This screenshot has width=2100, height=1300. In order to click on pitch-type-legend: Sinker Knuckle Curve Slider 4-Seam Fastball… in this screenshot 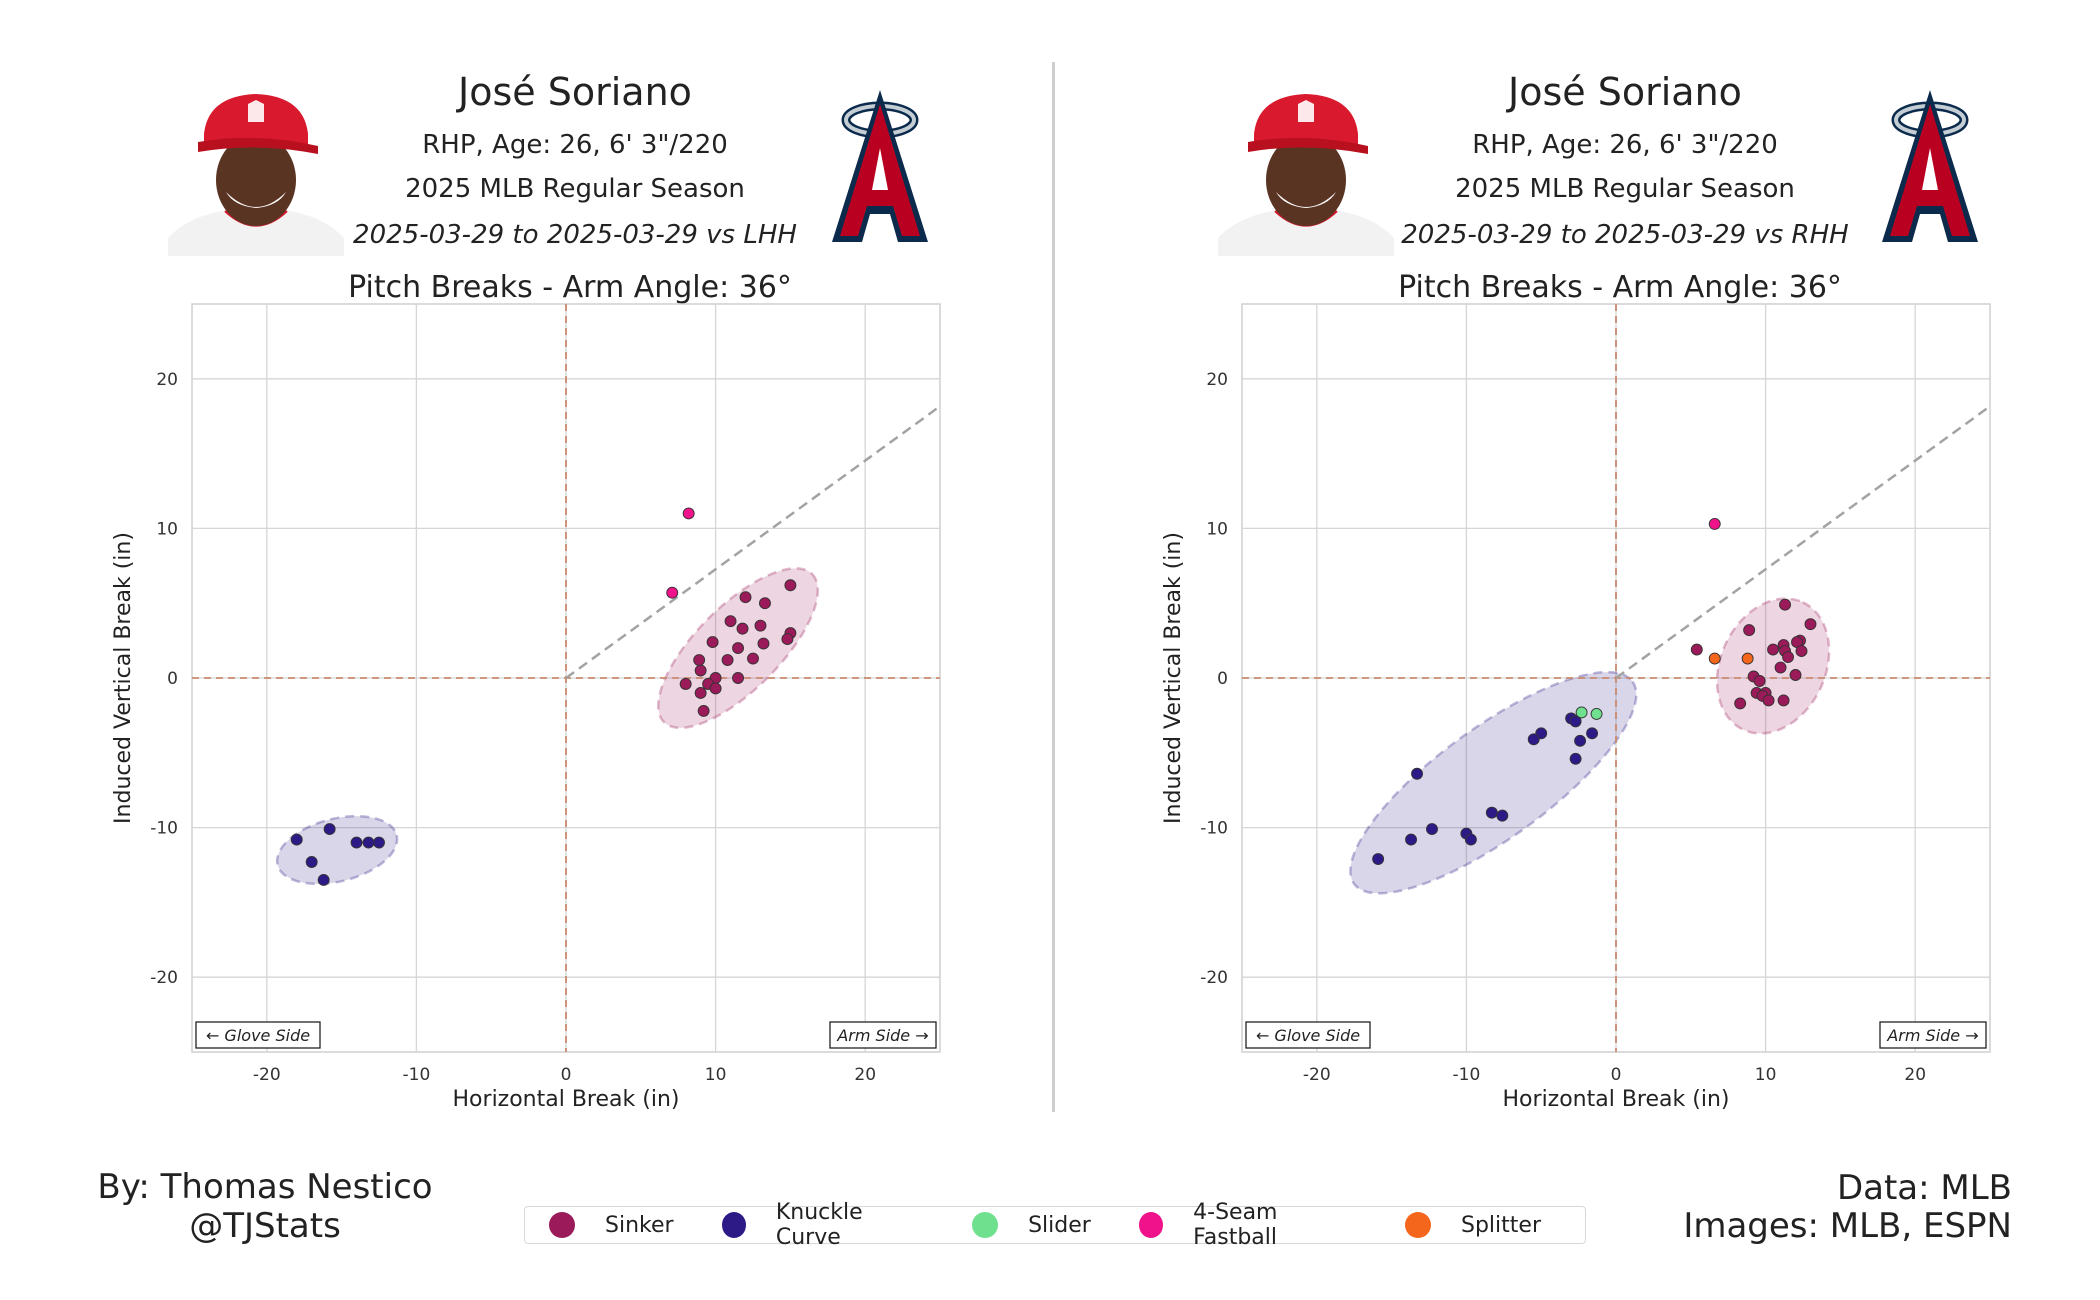, I will do `click(1055, 1225)`.